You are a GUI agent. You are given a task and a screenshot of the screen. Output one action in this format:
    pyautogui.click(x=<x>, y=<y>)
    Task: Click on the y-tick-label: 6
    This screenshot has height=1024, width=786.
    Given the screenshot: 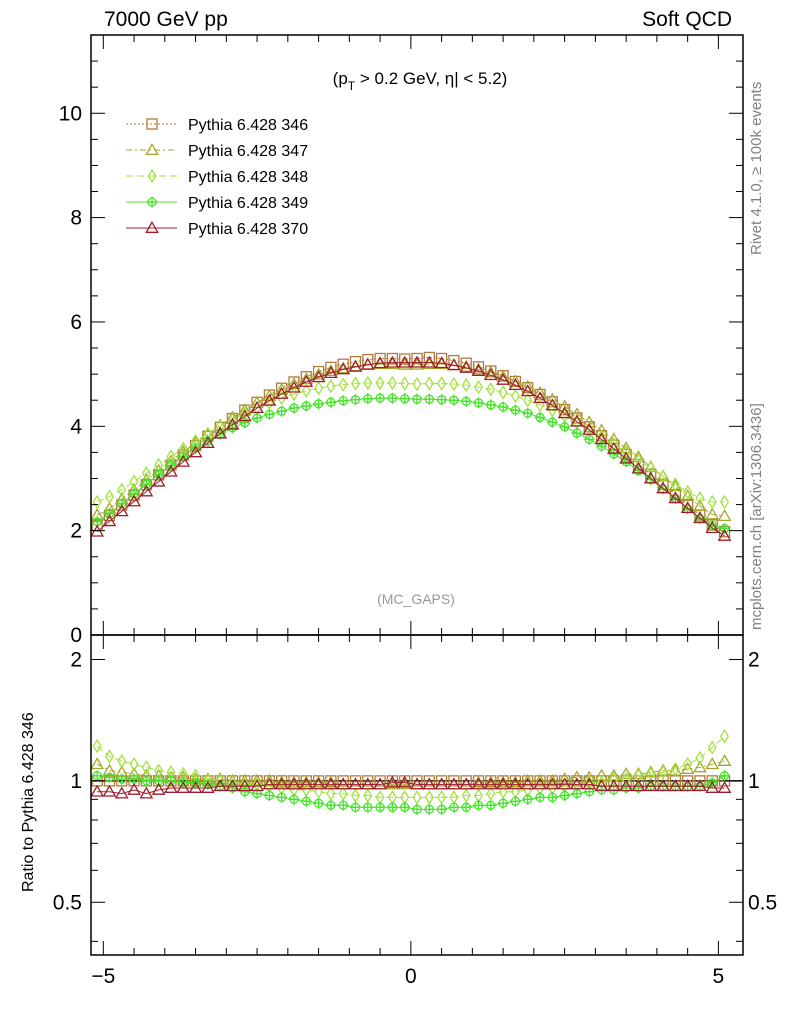 What is the action you would take?
    pyautogui.click(x=76, y=322)
    